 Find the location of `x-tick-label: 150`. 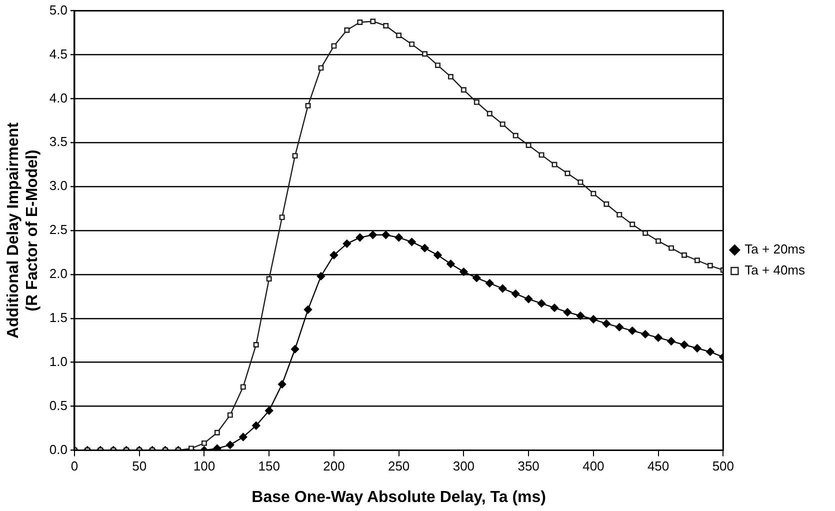

x-tick-label: 150 is located at coordinates (269, 466).